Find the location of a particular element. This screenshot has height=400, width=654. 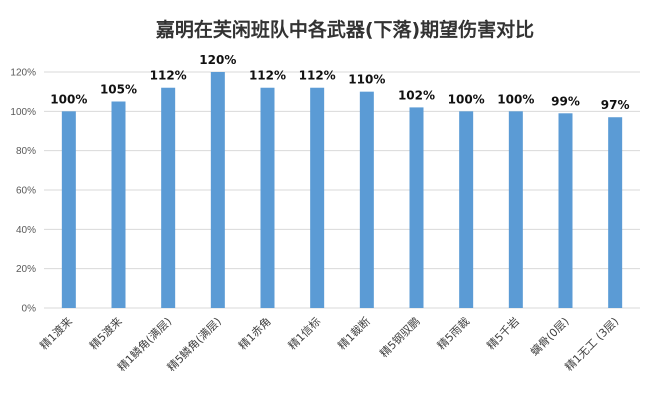

y-tick-label: 60% is located at coordinates (26, 191).